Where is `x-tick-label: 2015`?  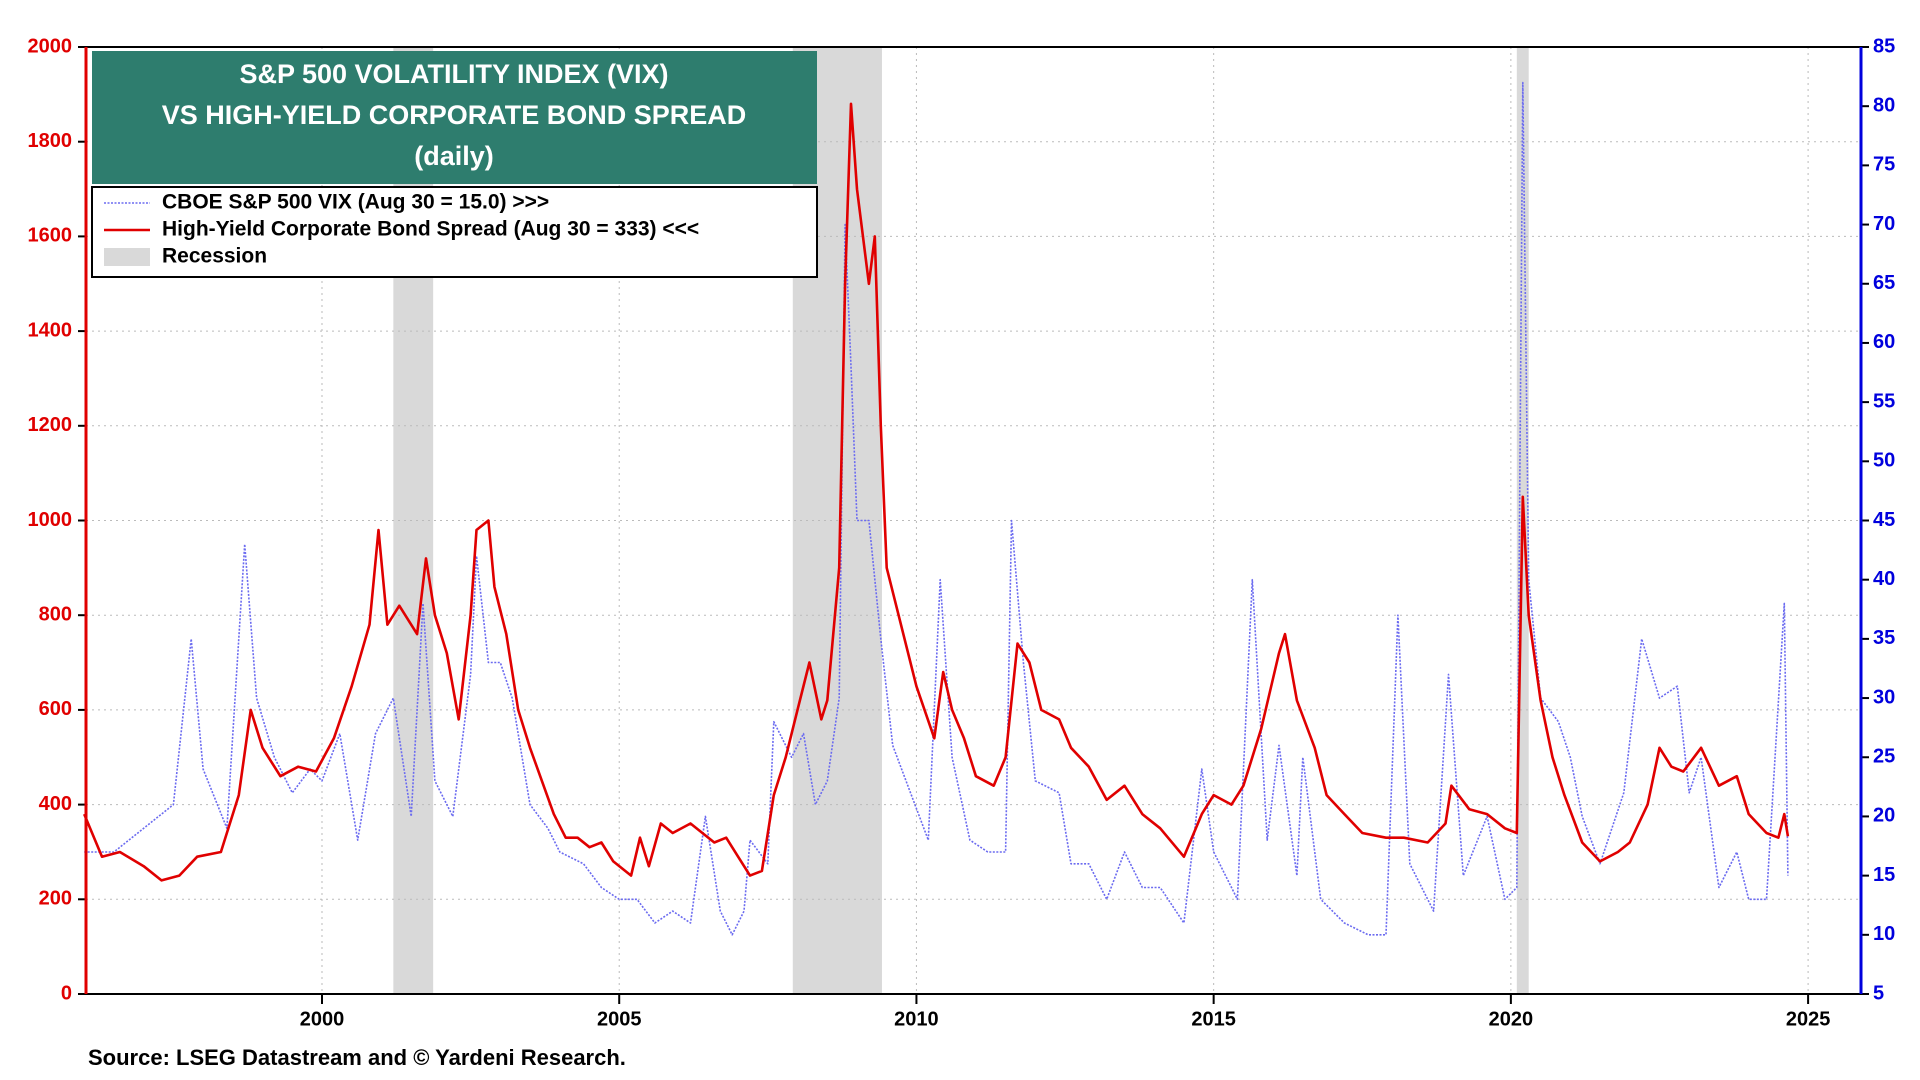 x-tick-label: 2015 is located at coordinates (1213, 1019).